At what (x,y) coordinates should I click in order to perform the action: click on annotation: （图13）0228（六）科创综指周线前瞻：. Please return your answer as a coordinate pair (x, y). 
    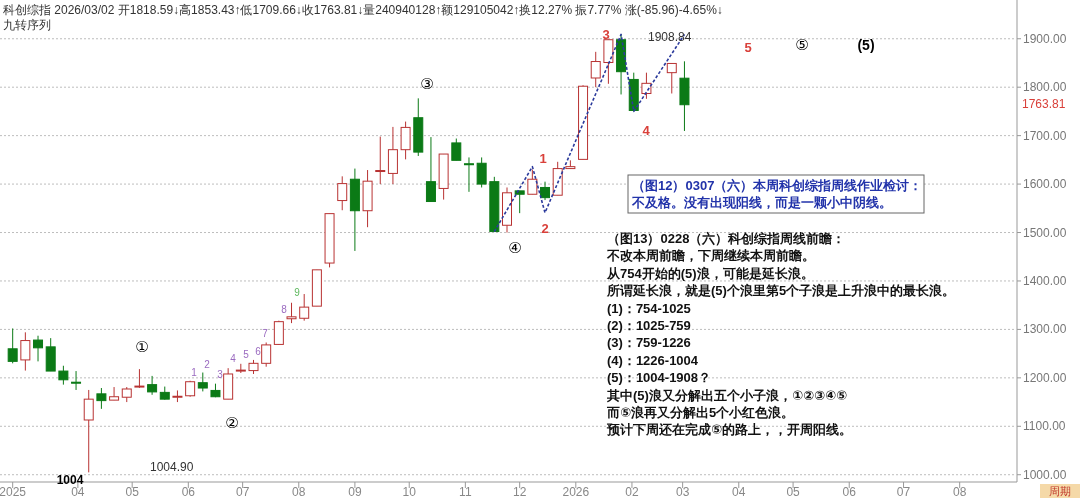
    Looking at the image, I should click on (726, 238).